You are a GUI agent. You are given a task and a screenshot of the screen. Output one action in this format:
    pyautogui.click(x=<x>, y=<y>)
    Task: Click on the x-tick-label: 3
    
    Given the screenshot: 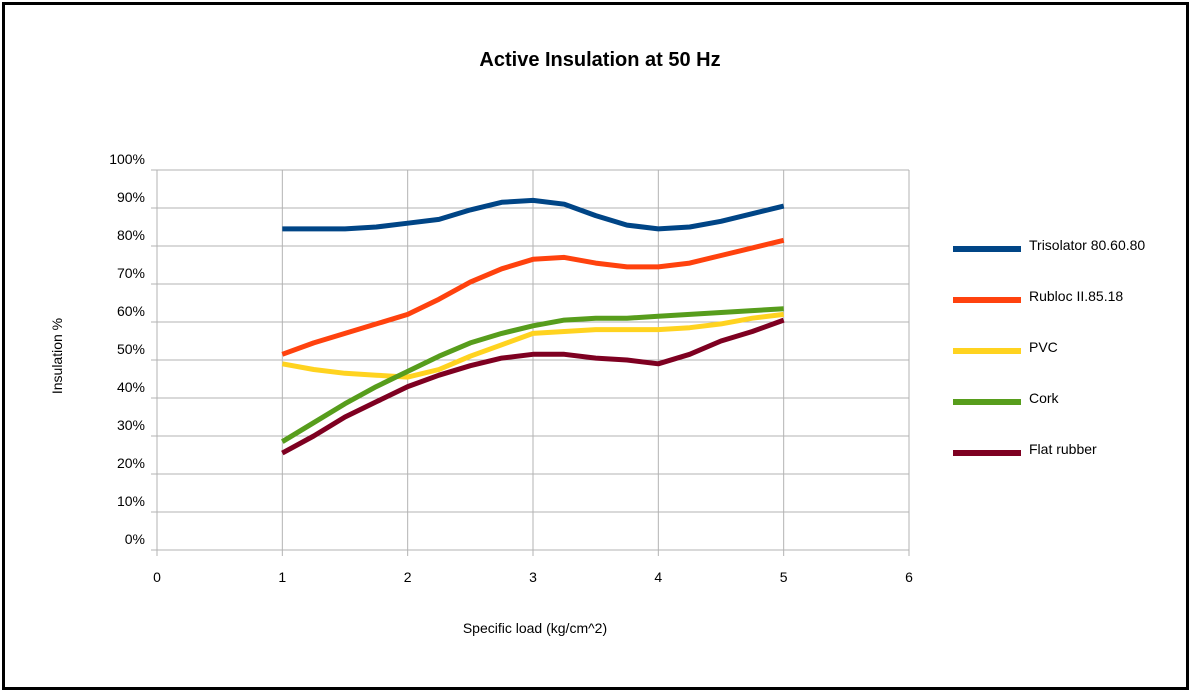 What is the action you would take?
    pyautogui.click(x=533, y=577)
    